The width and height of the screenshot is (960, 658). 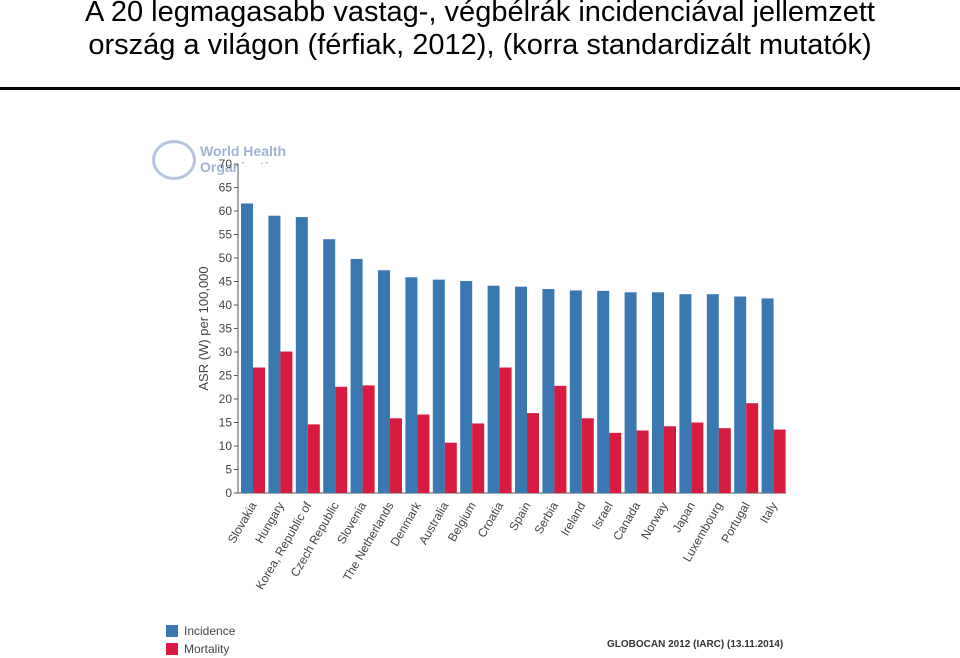 I want to click on x-tick-label: Croatia, so click(x=491, y=519).